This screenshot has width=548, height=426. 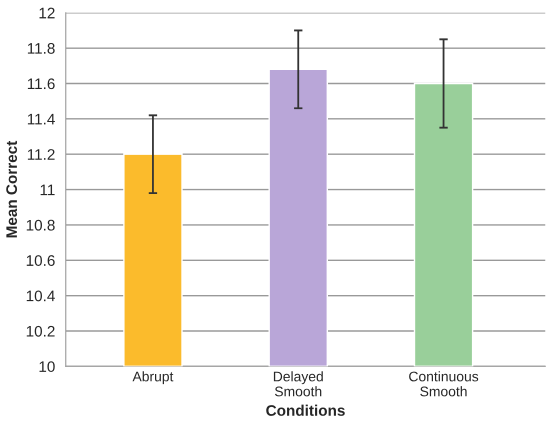 What do you see at coordinates (47, 13) in the screenshot?
I see `y-tick-label: 12` at bounding box center [47, 13].